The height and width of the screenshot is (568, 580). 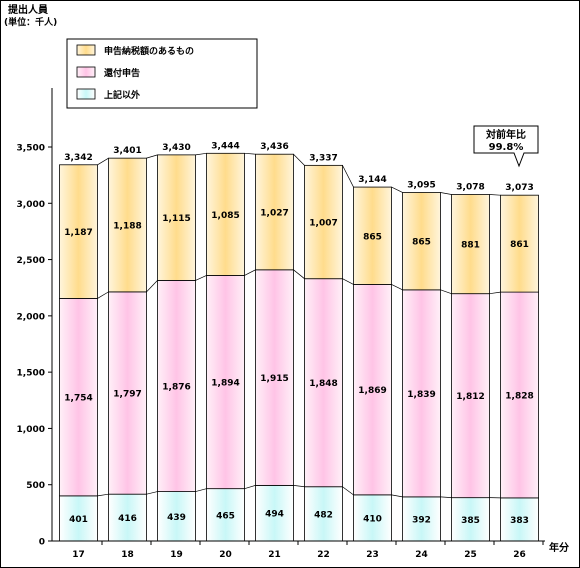 I want to click on total-label: 3,430, so click(x=176, y=148).